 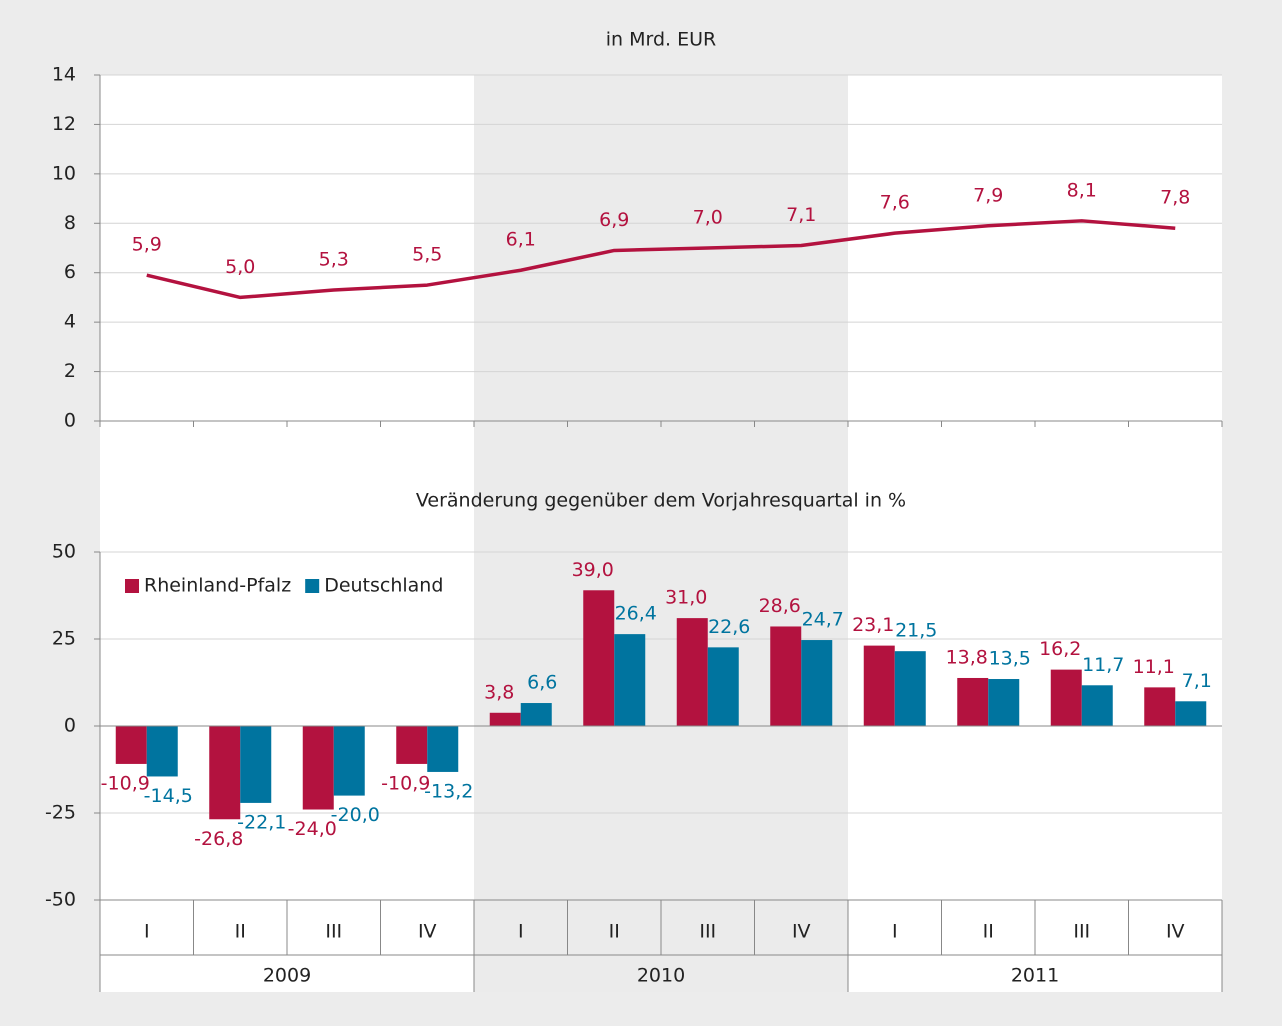 What do you see at coordinates (916, 631) in the screenshot?
I see `data-label: 21,5` at bounding box center [916, 631].